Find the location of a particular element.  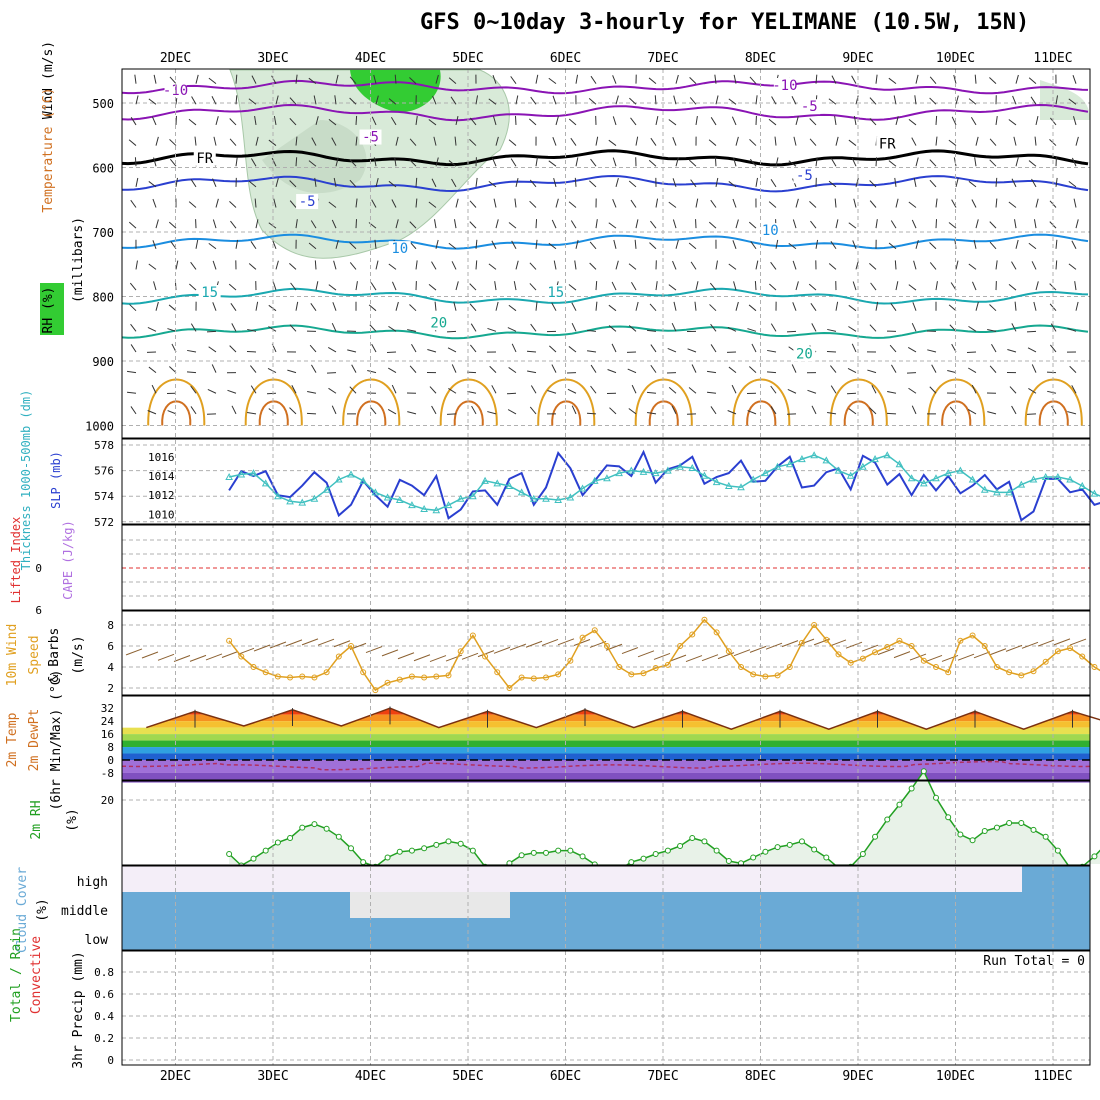

isotherm-minus10 is located at coordinates (605, 87).